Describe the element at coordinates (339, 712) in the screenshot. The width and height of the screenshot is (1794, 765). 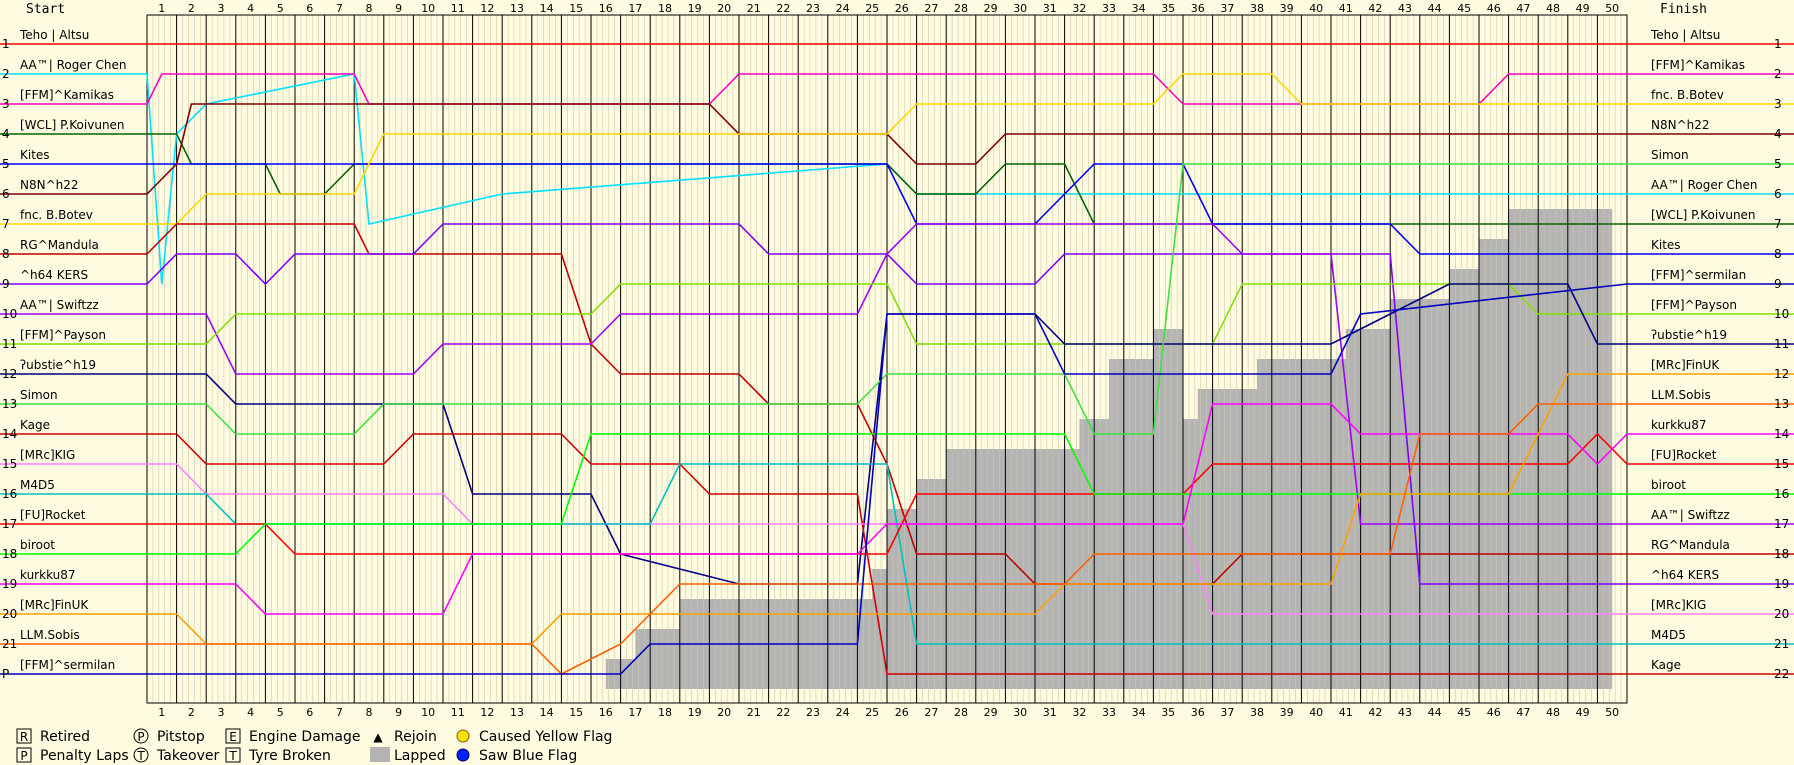
I see `lap-label-bottom: 7` at that location.